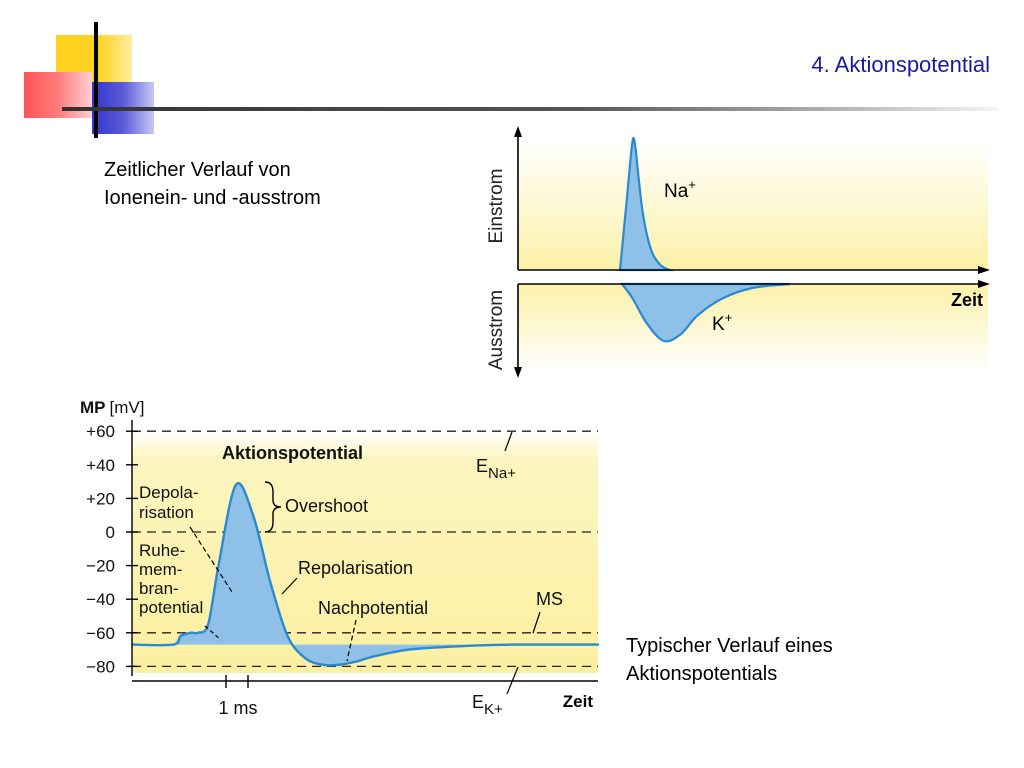 This screenshot has height=768, width=1024. Describe the element at coordinates (984, 270) in the screenshot. I see `time-axis-upper-arrow` at that location.